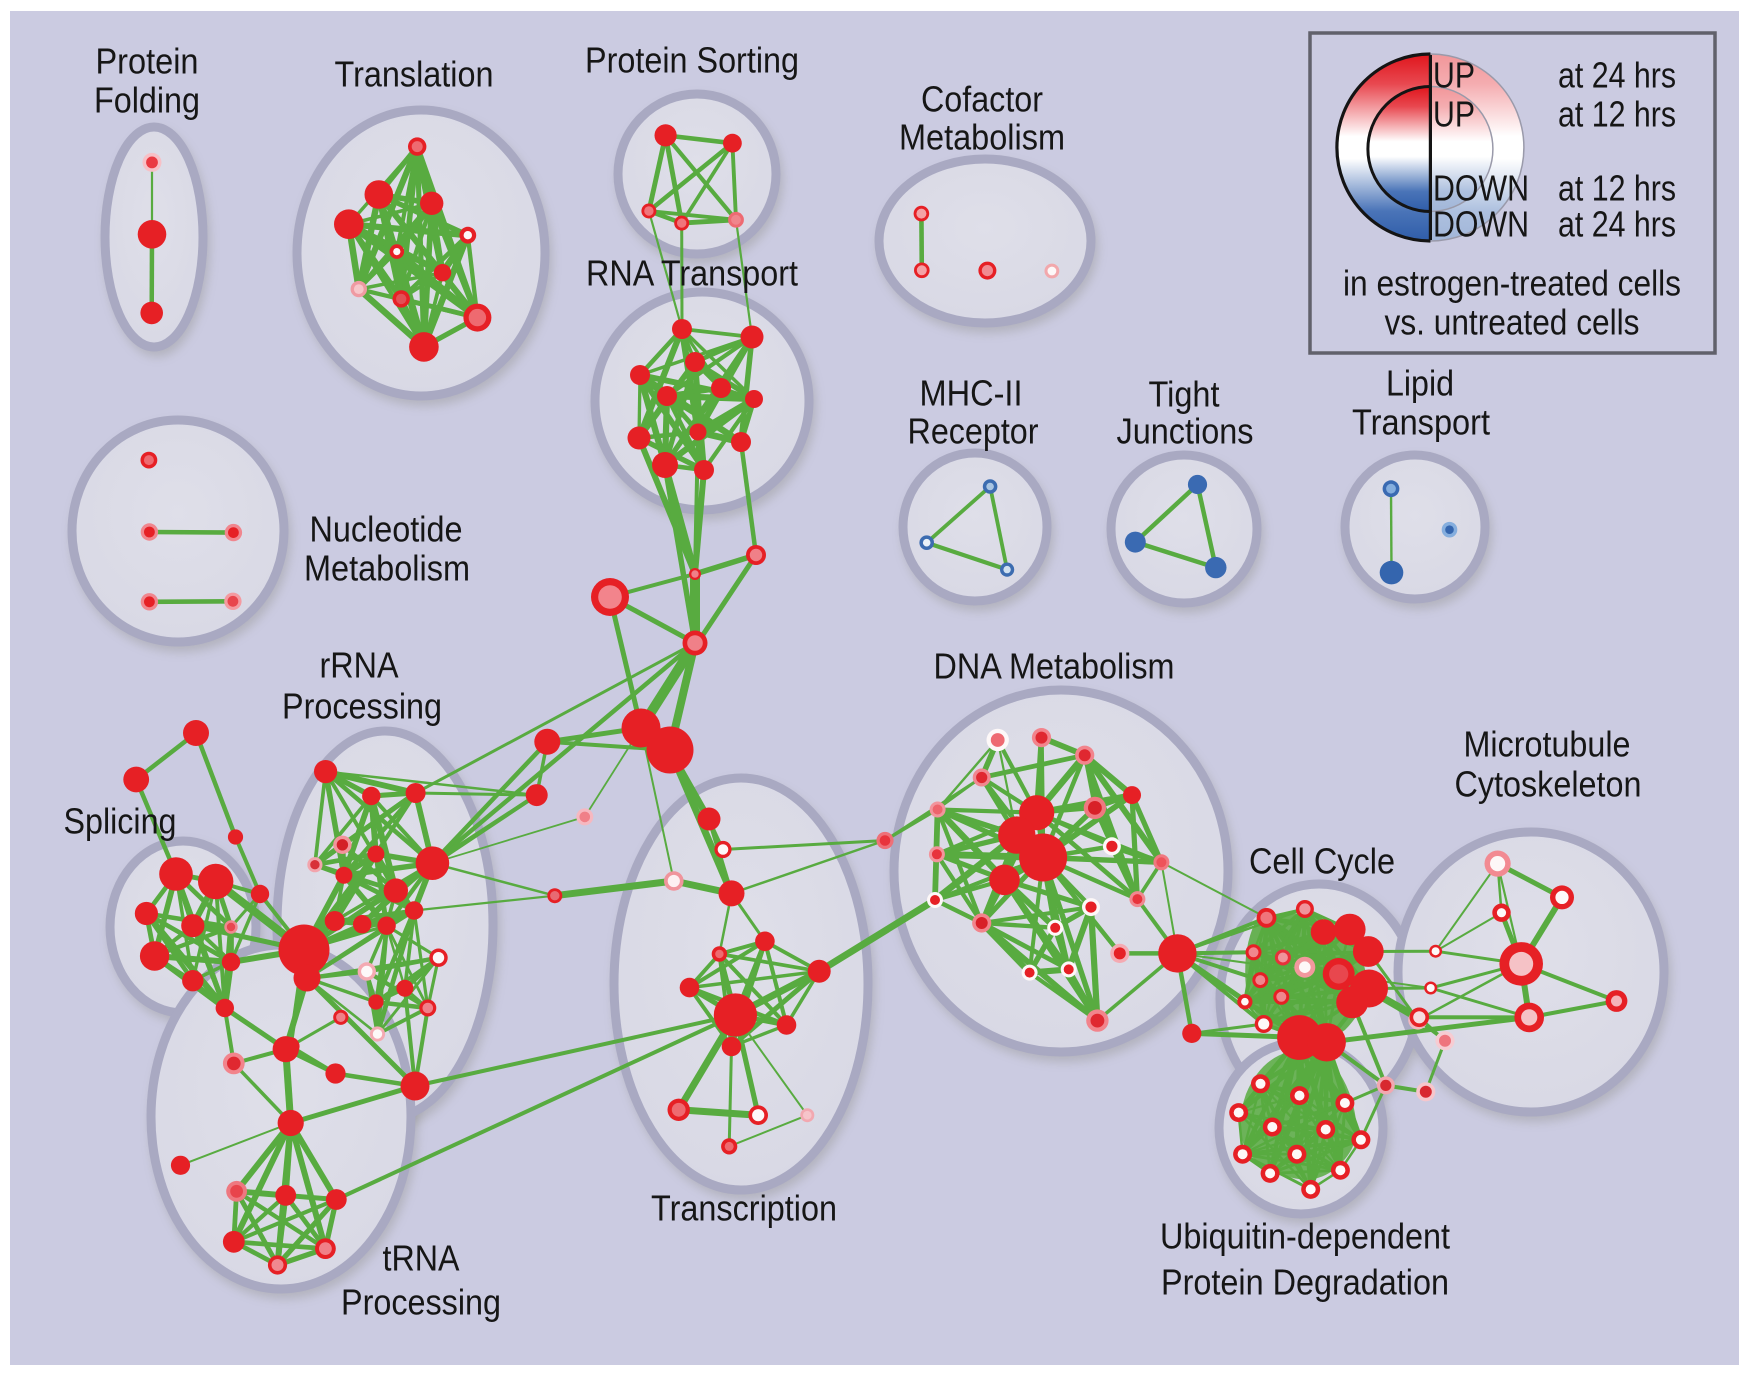 The width and height of the screenshot is (1750, 1381). Describe the element at coordinates (1421, 422) in the screenshot. I see `svg-text: Transport` at that location.